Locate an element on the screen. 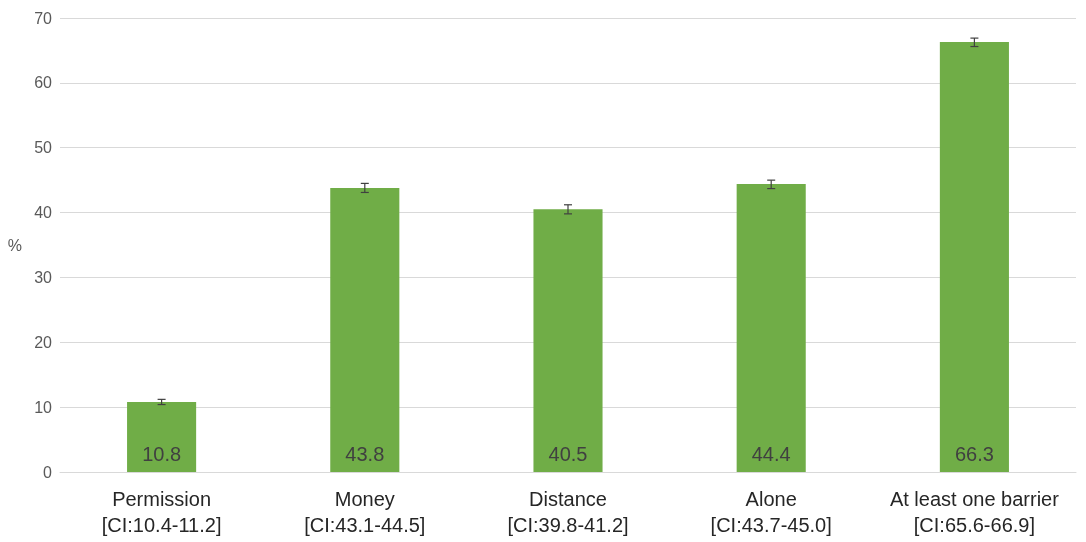 This screenshot has width=1086, height=542. y-tick-label: 0 is located at coordinates (48, 472).